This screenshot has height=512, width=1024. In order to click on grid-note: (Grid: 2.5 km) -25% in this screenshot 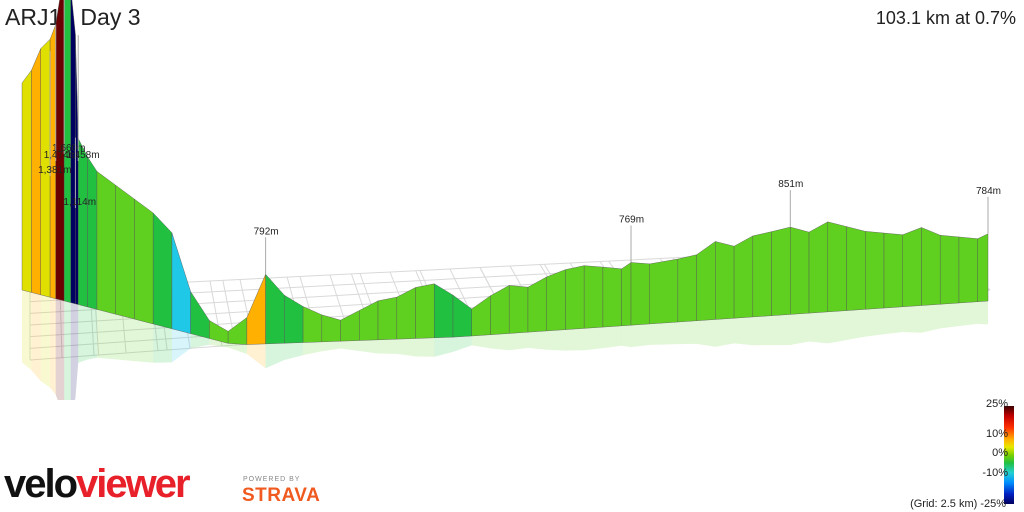, I will do `click(958, 504)`.